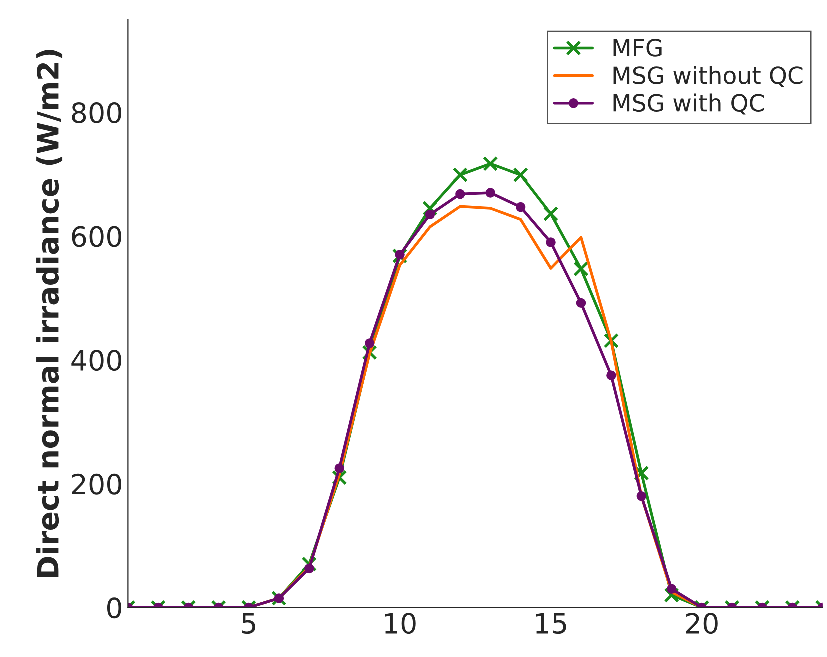  Describe the element at coordinates (114, 608) in the screenshot. I see `y-tick-label: 0` at that location.